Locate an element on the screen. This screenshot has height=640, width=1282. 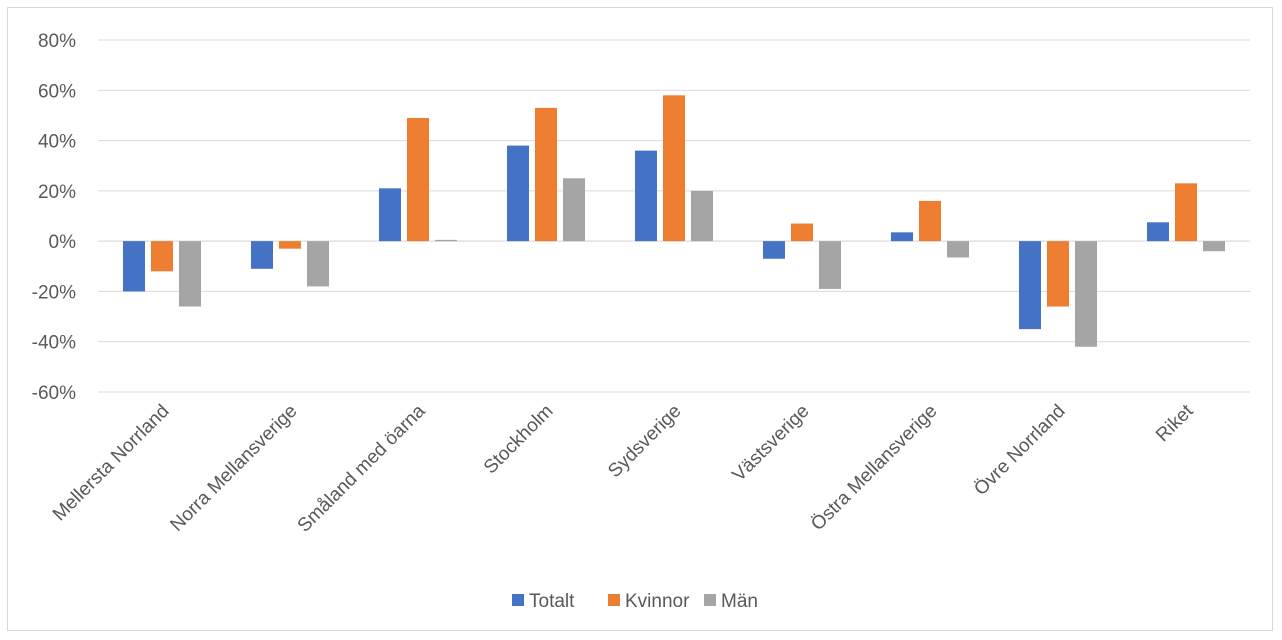
y-tick-label: 60% is located at coordinates (57, 91).